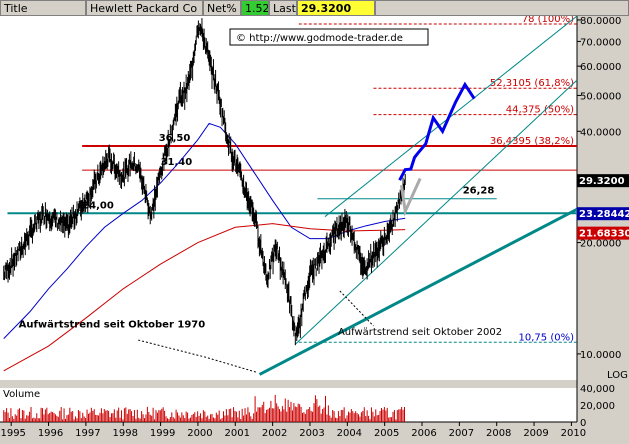  Describe the element at coordinates (349, 433) in the screenshot. I see `x-tick-label: 2004` at that location.